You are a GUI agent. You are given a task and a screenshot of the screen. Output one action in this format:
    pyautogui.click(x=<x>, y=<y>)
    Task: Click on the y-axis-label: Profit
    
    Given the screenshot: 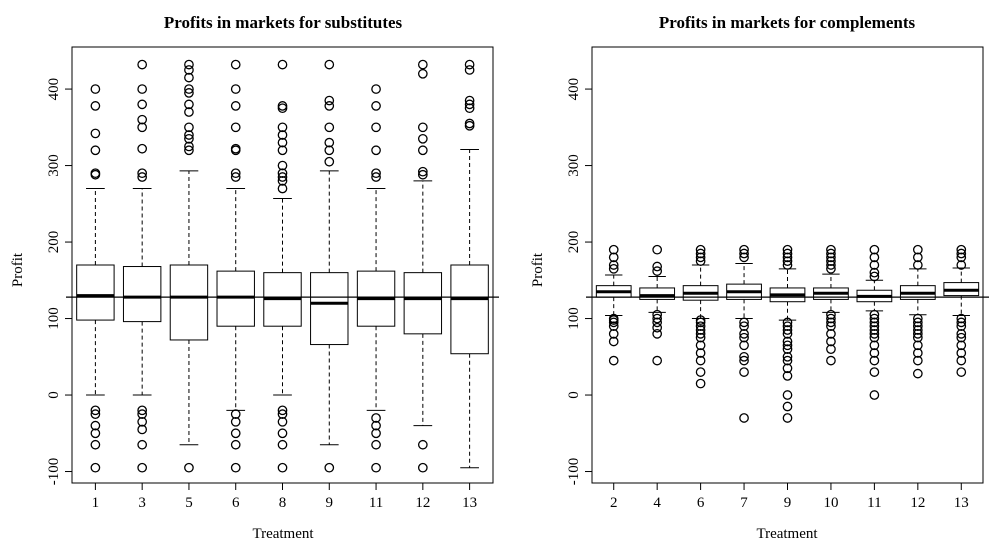 What is the action you would take?
    pyautogui.click(x=18, y=269)
    